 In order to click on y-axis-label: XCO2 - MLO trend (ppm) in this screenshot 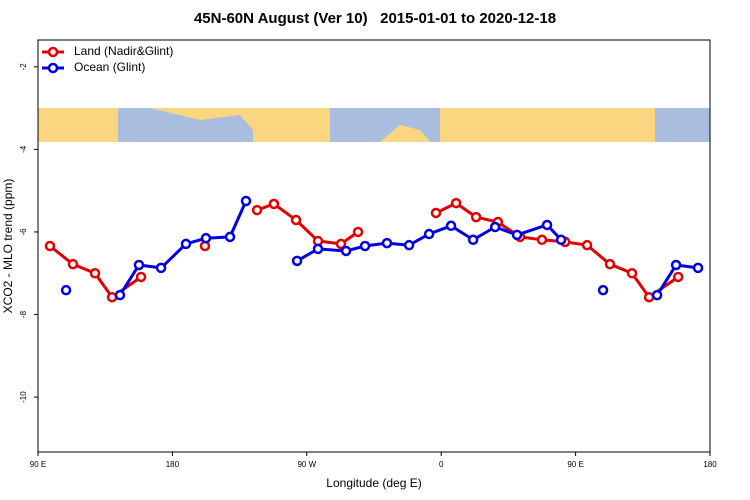, I will do `click(8, 246)`.